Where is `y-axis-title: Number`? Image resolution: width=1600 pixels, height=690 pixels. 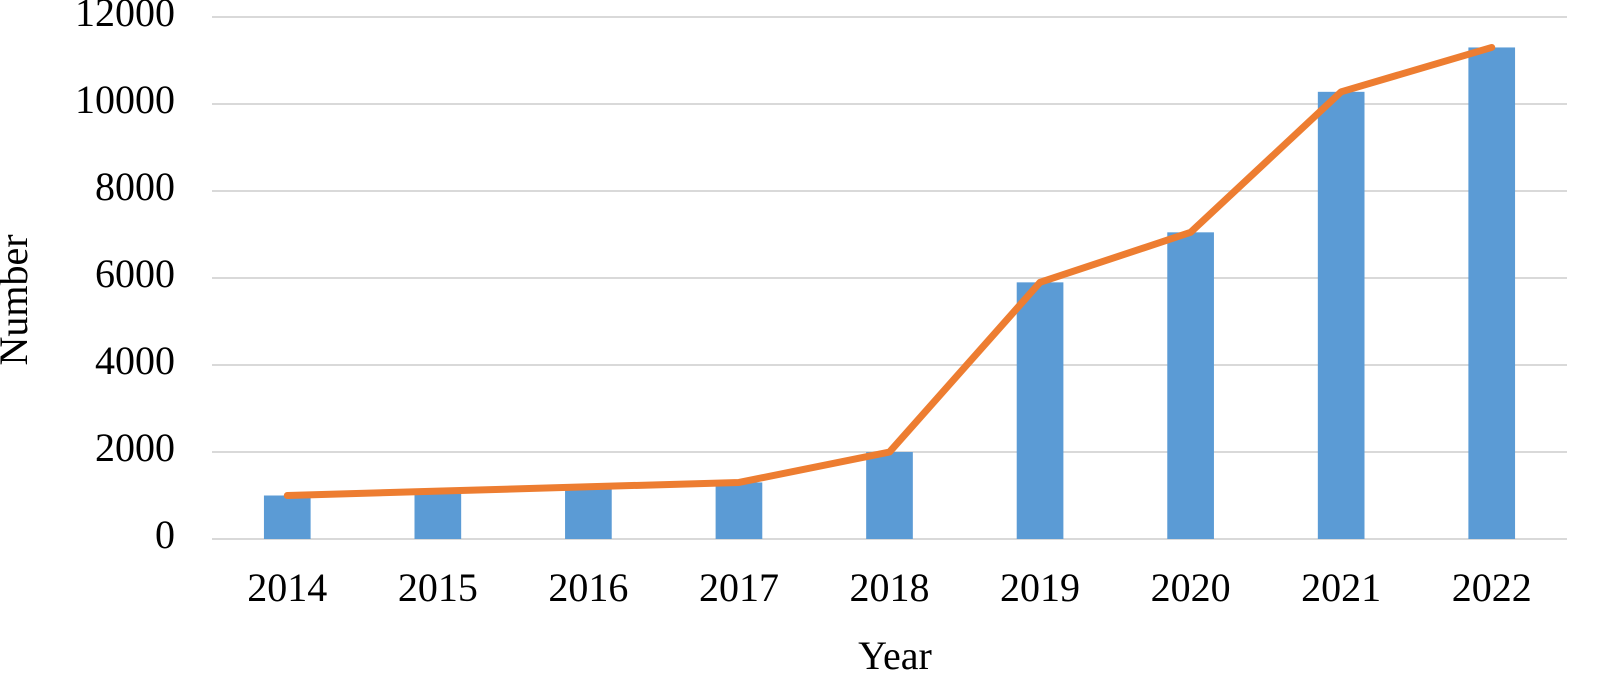 y-axis-title: Number is located at coordinates (18, 299).